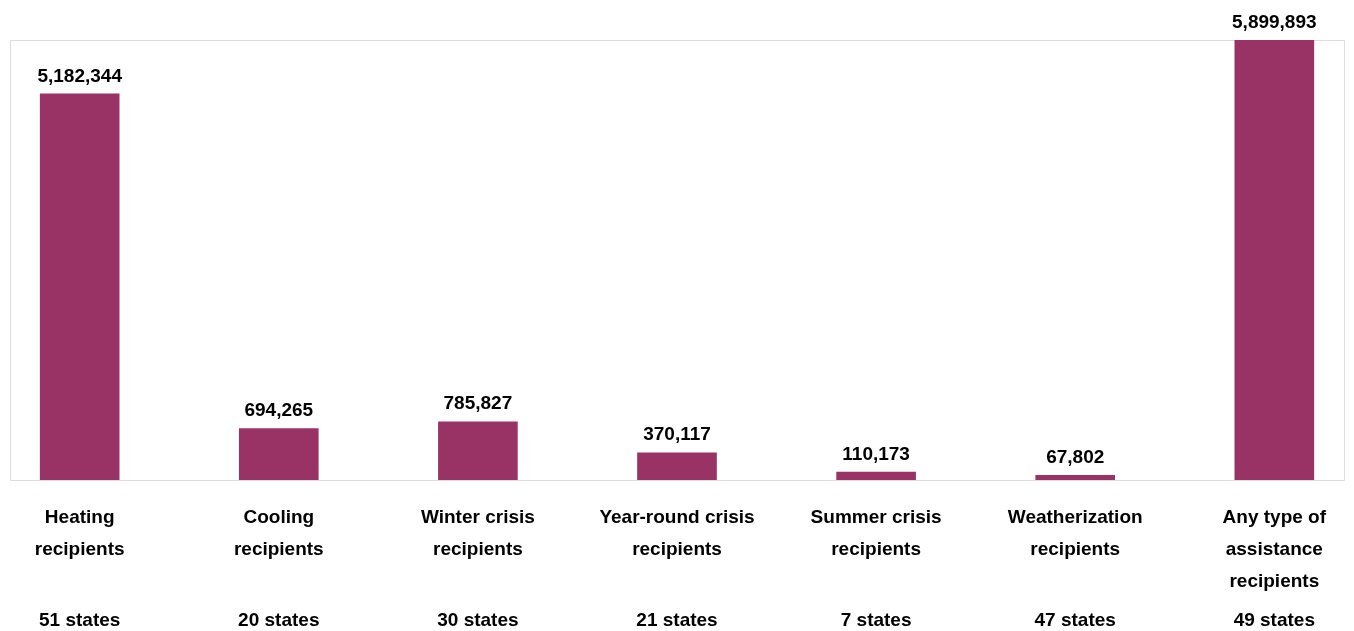 This screenshot has height=631, width=1354. I want to click on data-label: 67,802, so click(1075, 456).